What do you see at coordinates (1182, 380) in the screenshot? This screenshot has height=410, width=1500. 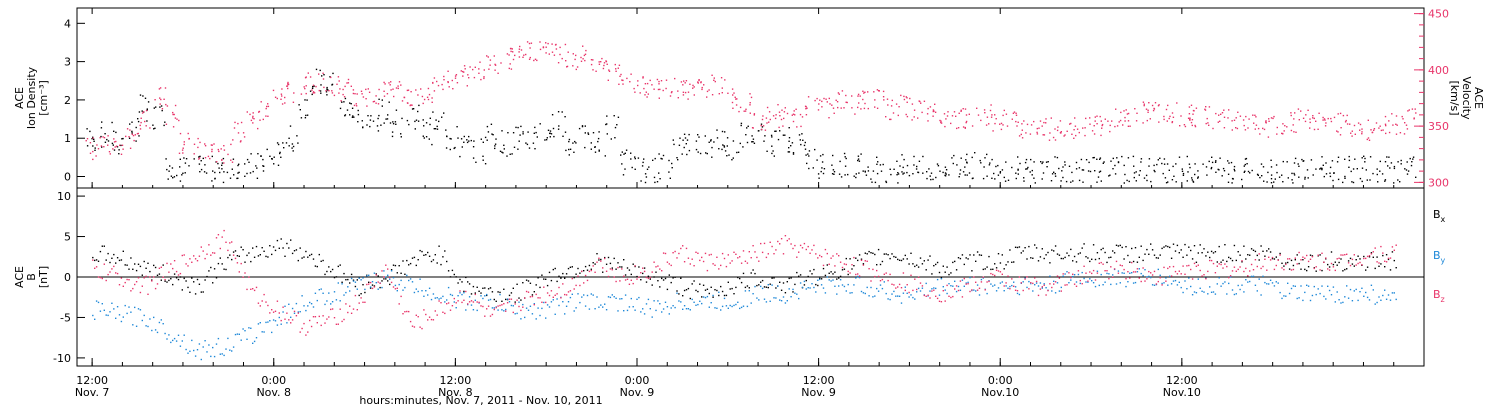 I see `x-tick-time-label: 12:00` at bounding box center [1182, 380].